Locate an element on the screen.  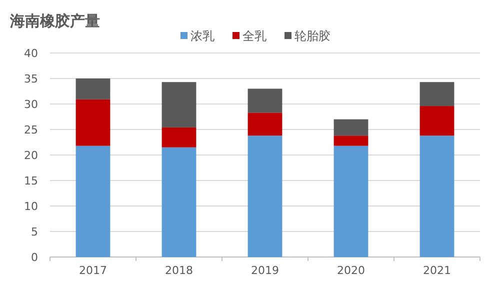
x-tick-label: 2018 is located at coordinates (179, 270).